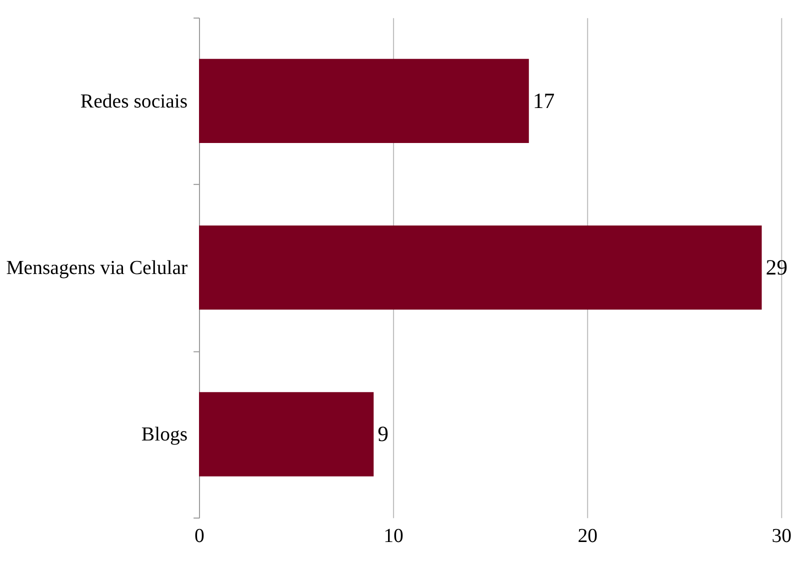 This screenshot has height=578, width=796. I want to click on y-tick-label: Blogs, so click(164, 435).